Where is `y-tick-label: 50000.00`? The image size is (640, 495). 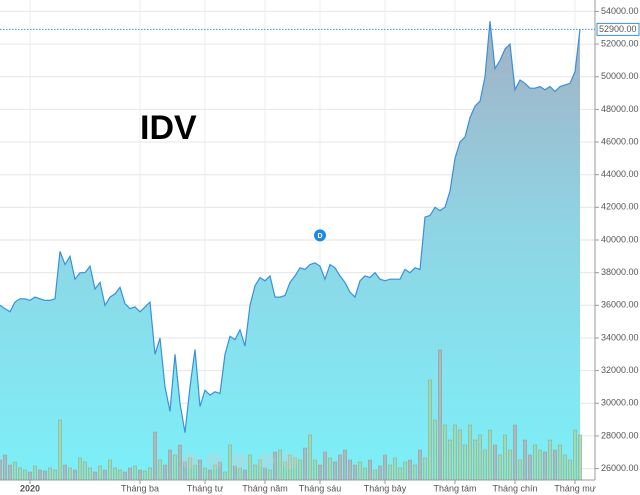
y-tick-label: 50000.00 is located at coordinates (620, 76).